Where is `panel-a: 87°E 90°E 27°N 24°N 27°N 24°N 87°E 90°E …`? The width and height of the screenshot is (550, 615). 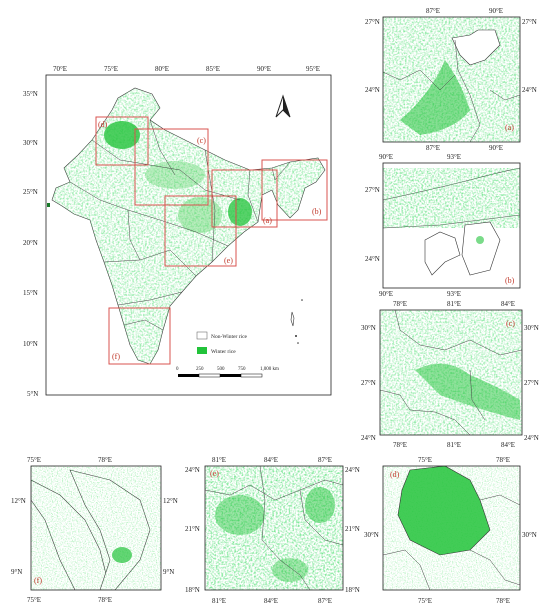
panel-a: 87°E 90°E 27°N 24°N 27°N 24°N 87°E 90°E … is located at coordinates (451, 79).